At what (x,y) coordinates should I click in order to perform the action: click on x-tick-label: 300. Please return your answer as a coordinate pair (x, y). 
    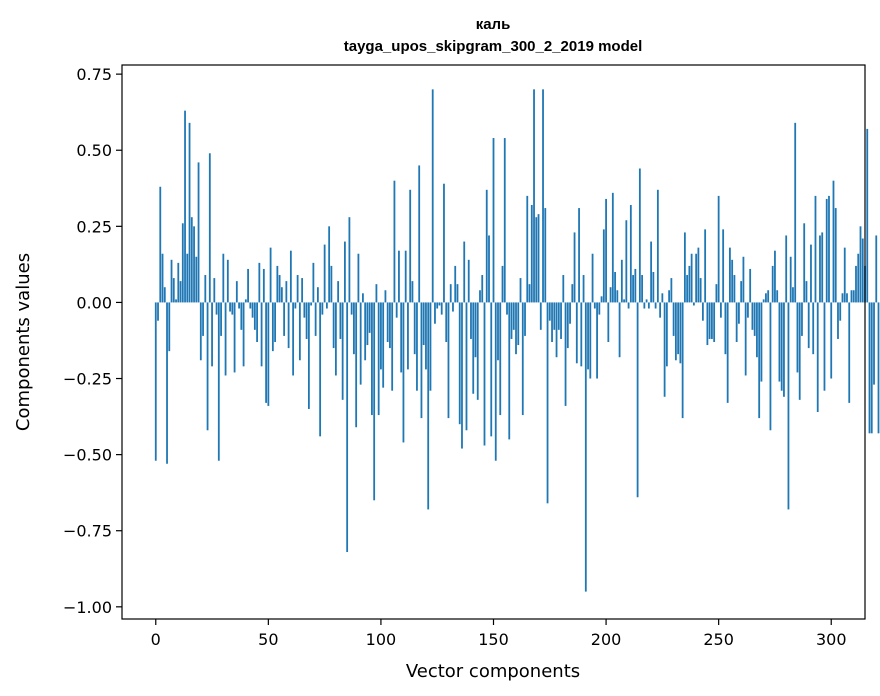
    Looking at the image, I should click on (831, 639).